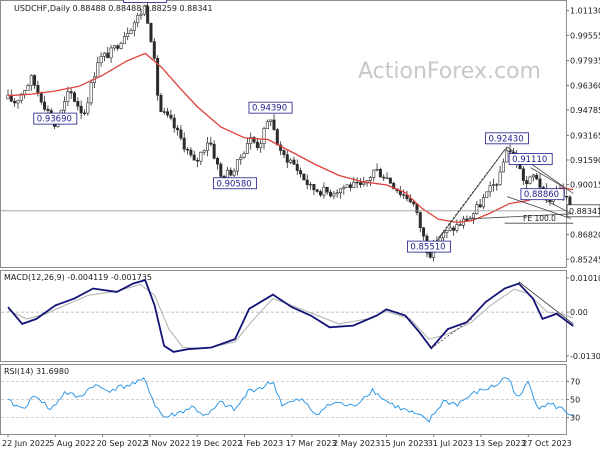 The width and height of the screenshot is (600, 450). What do you see at coordinates (261, 443) in the screenshot?
I see `x-tick-label: 1 Feb 2023` at bounding box center [261, 443].